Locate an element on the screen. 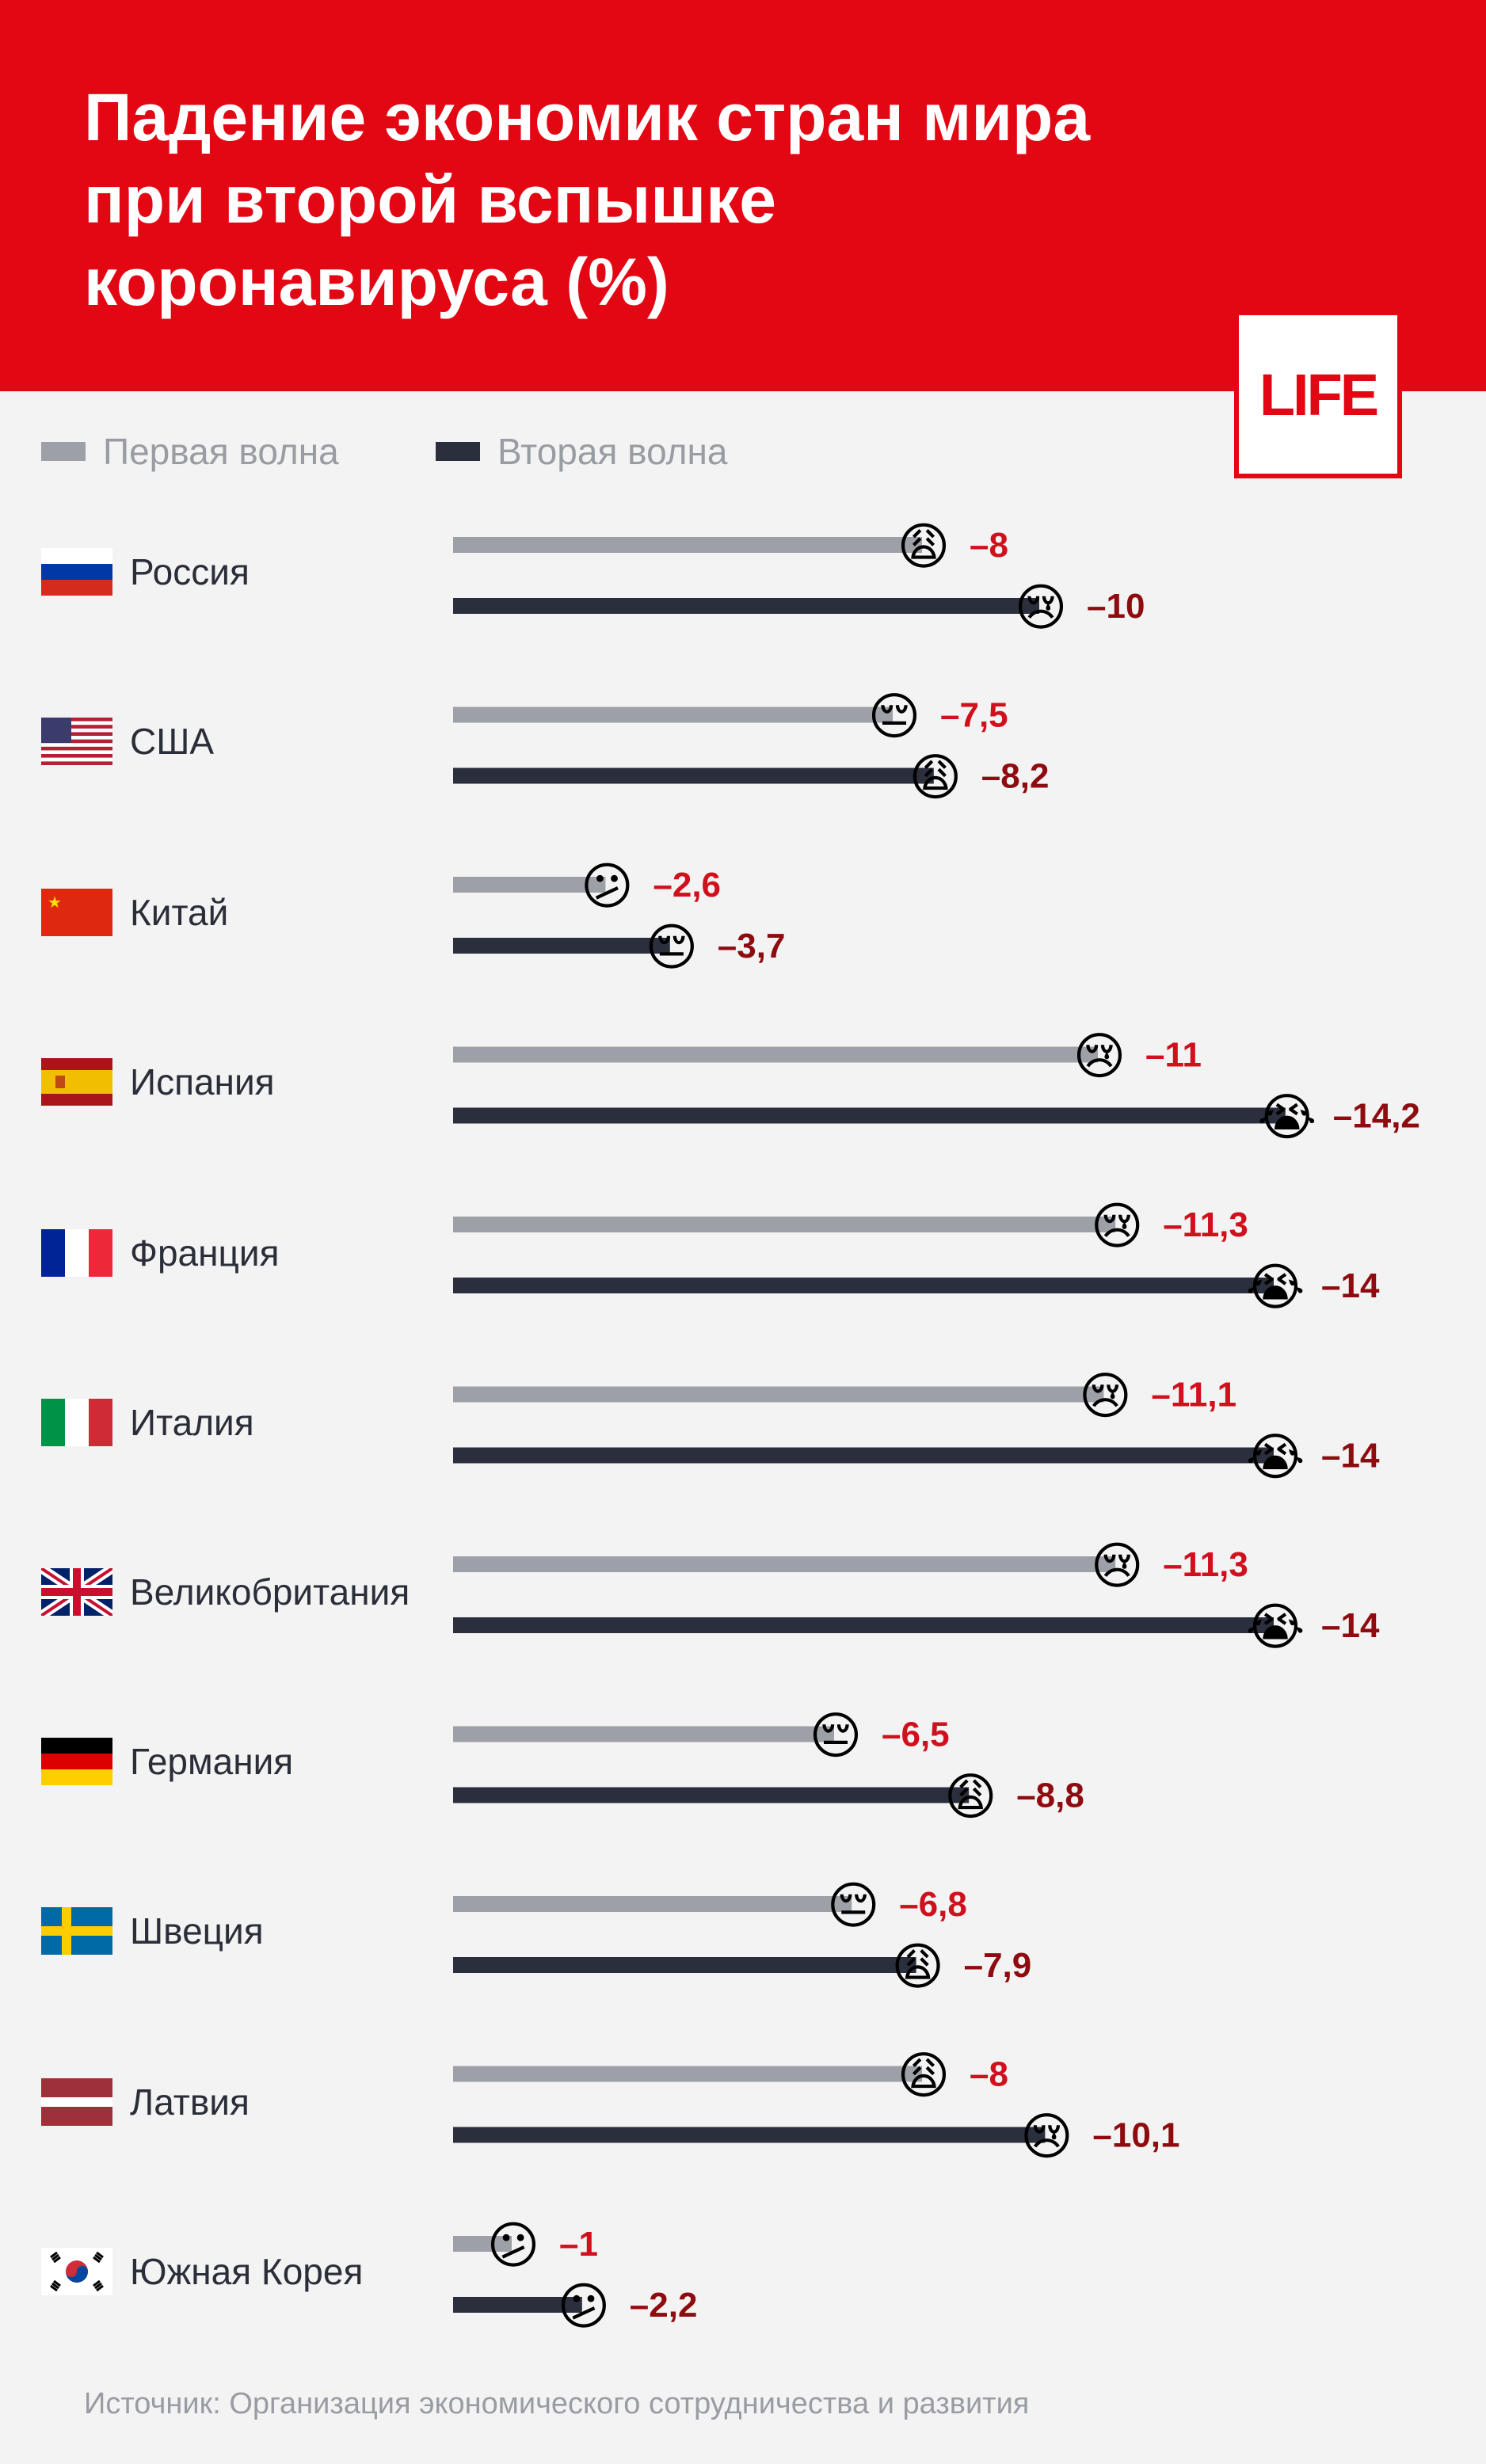 This screenshot has width=1486, height=2464. uk-flag is located at coordinates (76, 1592).